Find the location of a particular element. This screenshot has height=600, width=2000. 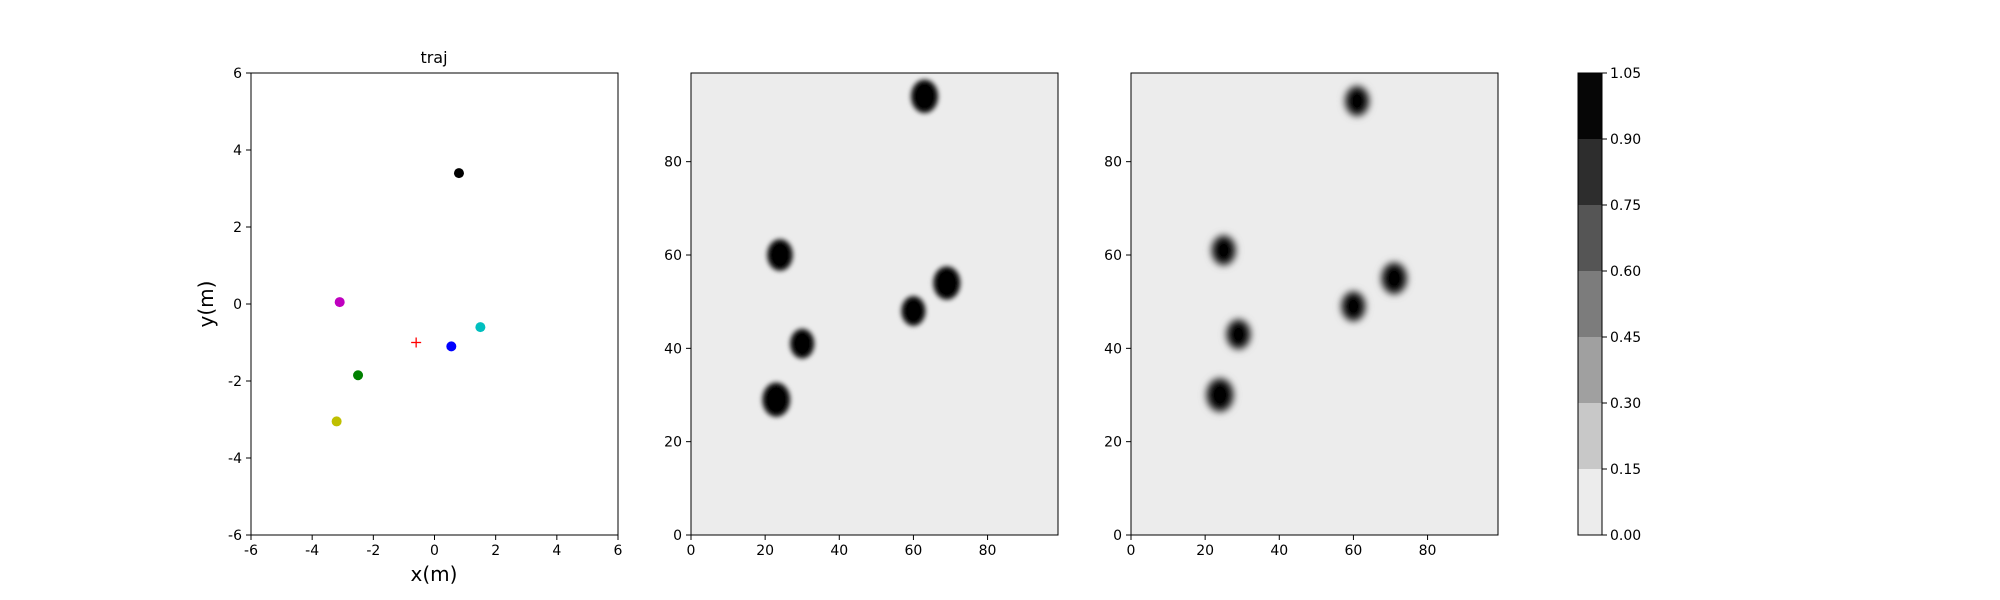

heatmap-2-y-axis: 0 20 40 60 80 is located at coordinates (1117, 349).